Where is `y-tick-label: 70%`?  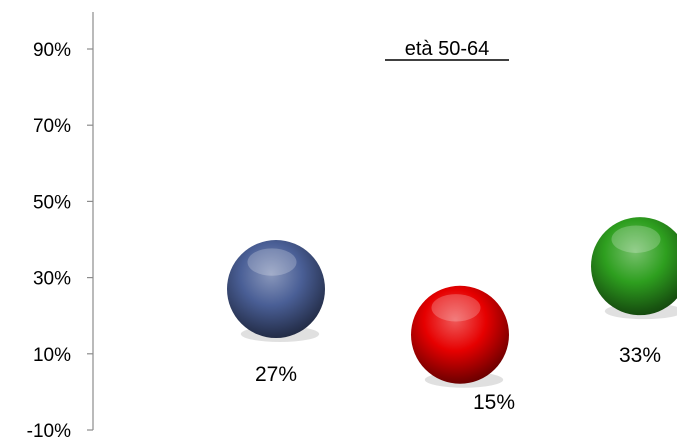
y-tick-label: 70% is located at coordinates (52, 126).